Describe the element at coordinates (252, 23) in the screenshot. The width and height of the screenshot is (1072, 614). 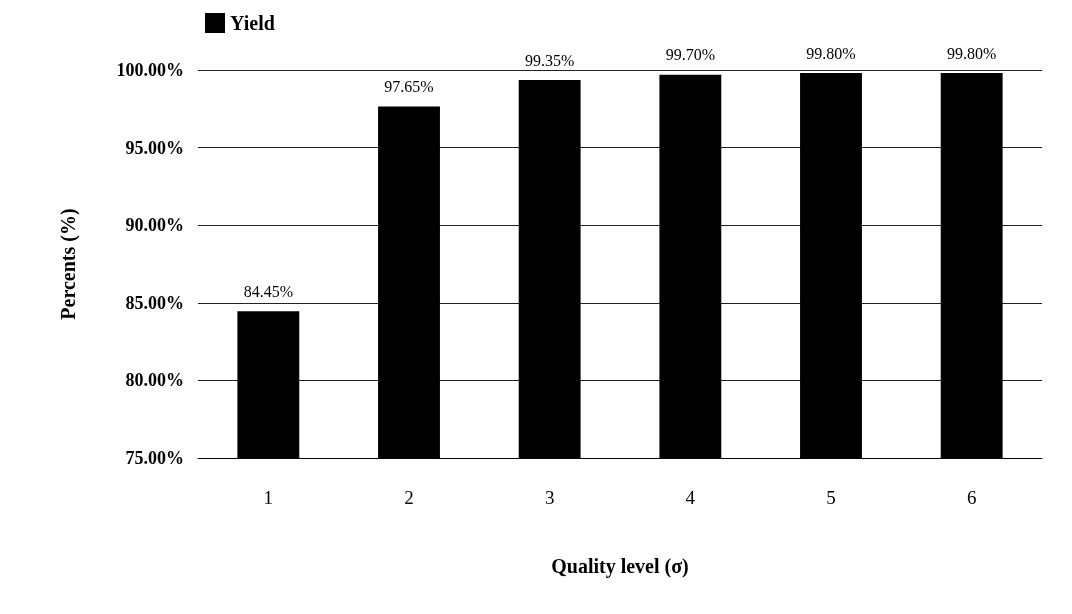
I see `legend-label: Yield` at that location.